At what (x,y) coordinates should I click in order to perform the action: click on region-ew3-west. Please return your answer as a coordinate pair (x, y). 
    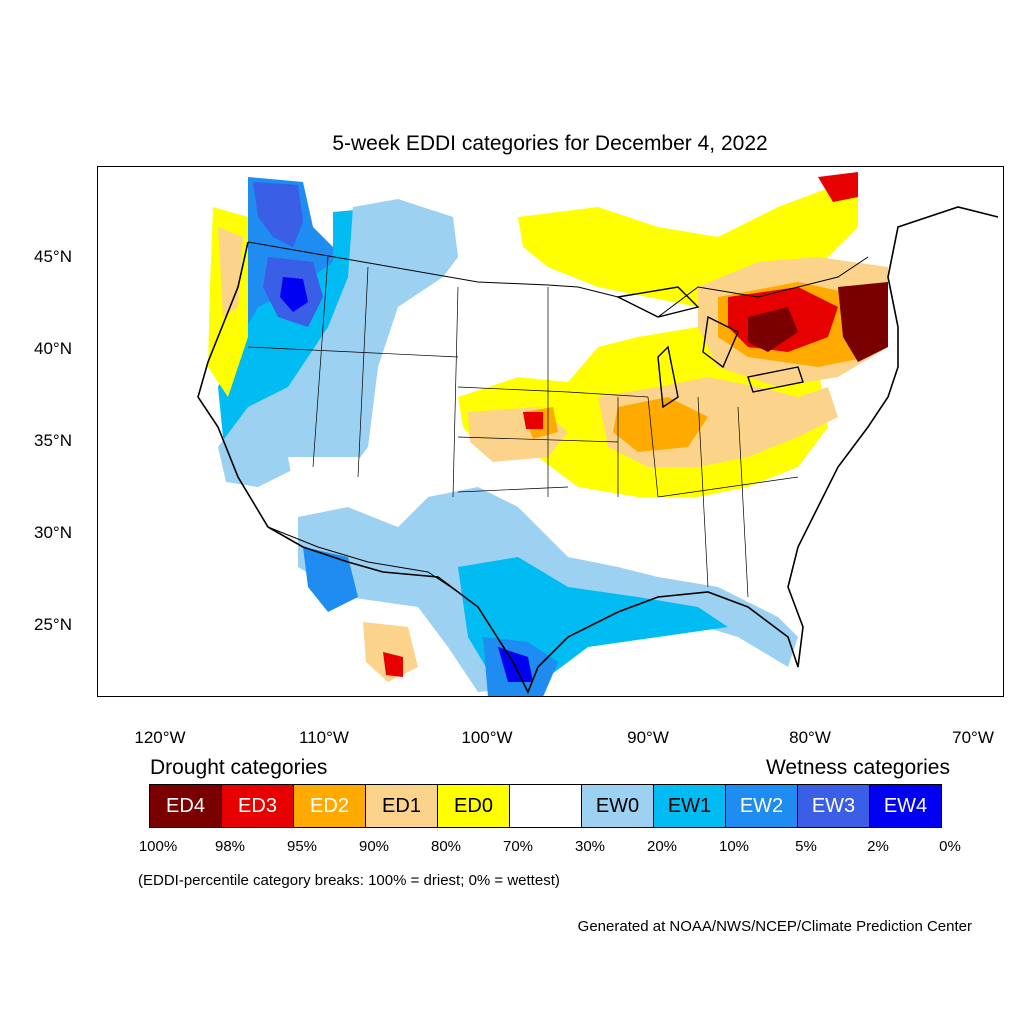
    Looking at the image, I should click on (278, 214).